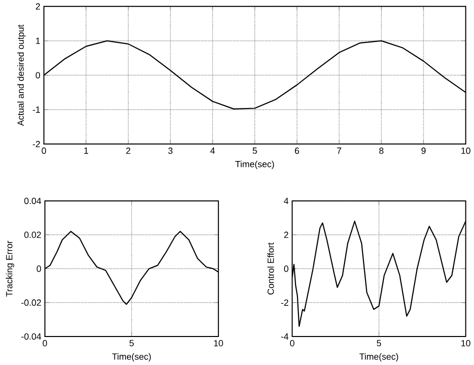  Describe the element at coordinates (36, 109) in the screenshot. I see `y-tick-label: -1` at that location.